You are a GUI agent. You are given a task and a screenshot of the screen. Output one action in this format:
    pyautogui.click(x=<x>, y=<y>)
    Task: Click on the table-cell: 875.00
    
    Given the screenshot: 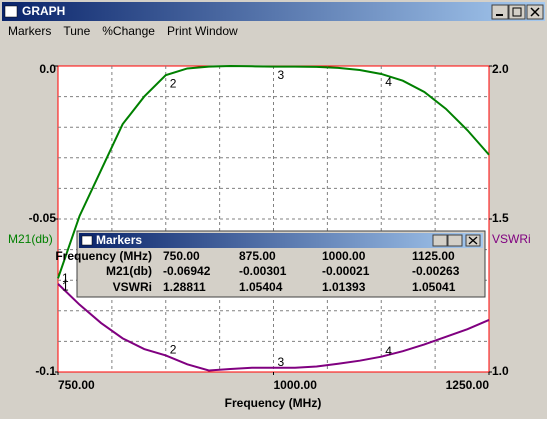 What is the action you would take?
    pyautogui.click(x=257, y=256)
    